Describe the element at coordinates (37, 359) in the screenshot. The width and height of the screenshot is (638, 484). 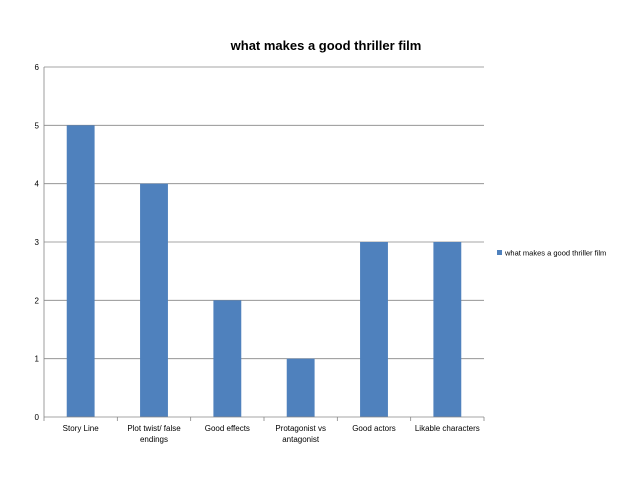
I see `y-tick-label: 1` at that location.